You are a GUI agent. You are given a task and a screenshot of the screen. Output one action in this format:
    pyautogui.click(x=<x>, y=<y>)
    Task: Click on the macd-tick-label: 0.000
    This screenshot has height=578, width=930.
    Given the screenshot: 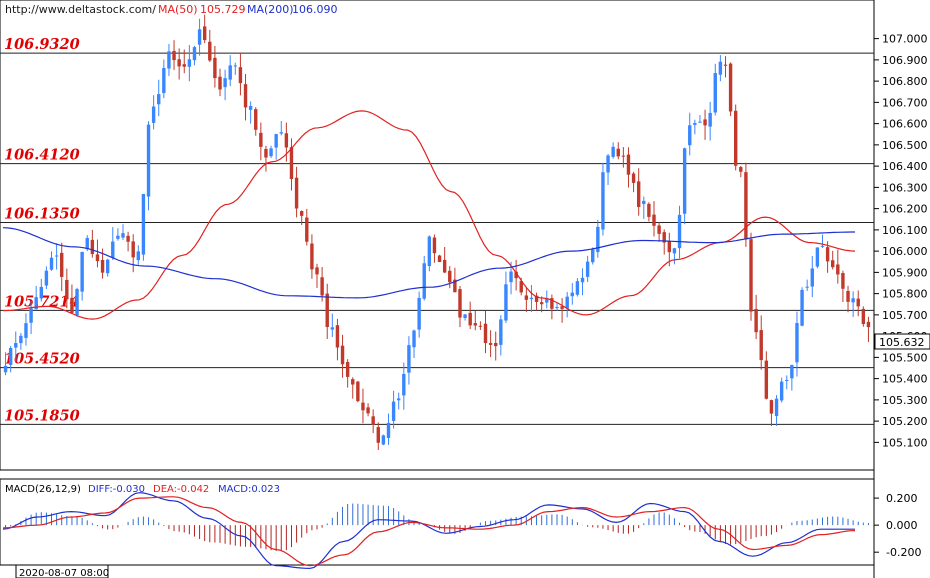 What is the action you would take?
    pyautogui.click(x=902, y=525)
    